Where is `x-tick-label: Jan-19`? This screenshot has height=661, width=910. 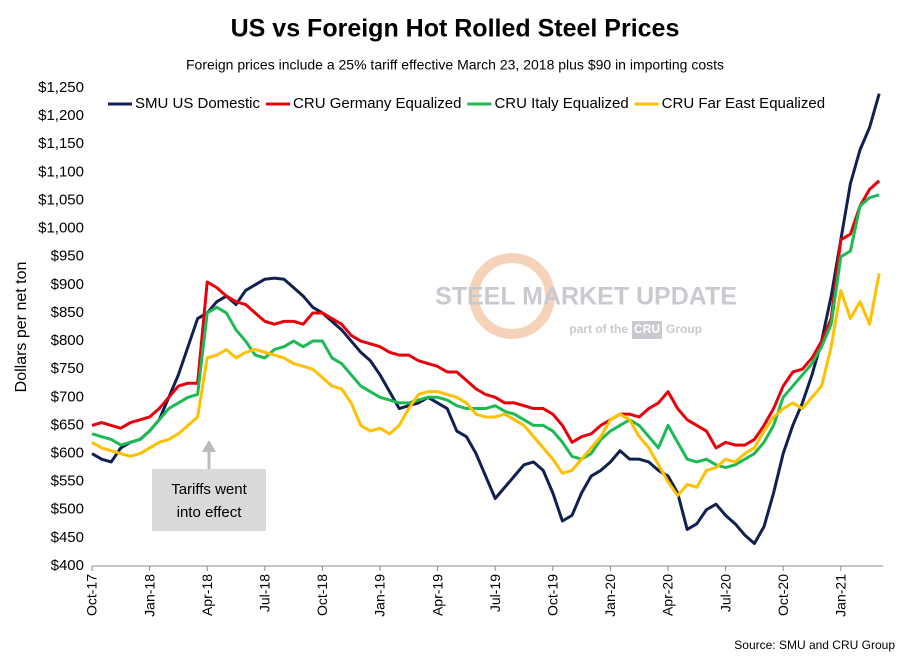 x-tick-label: Jan-19 is located at coordinates (380, 595).